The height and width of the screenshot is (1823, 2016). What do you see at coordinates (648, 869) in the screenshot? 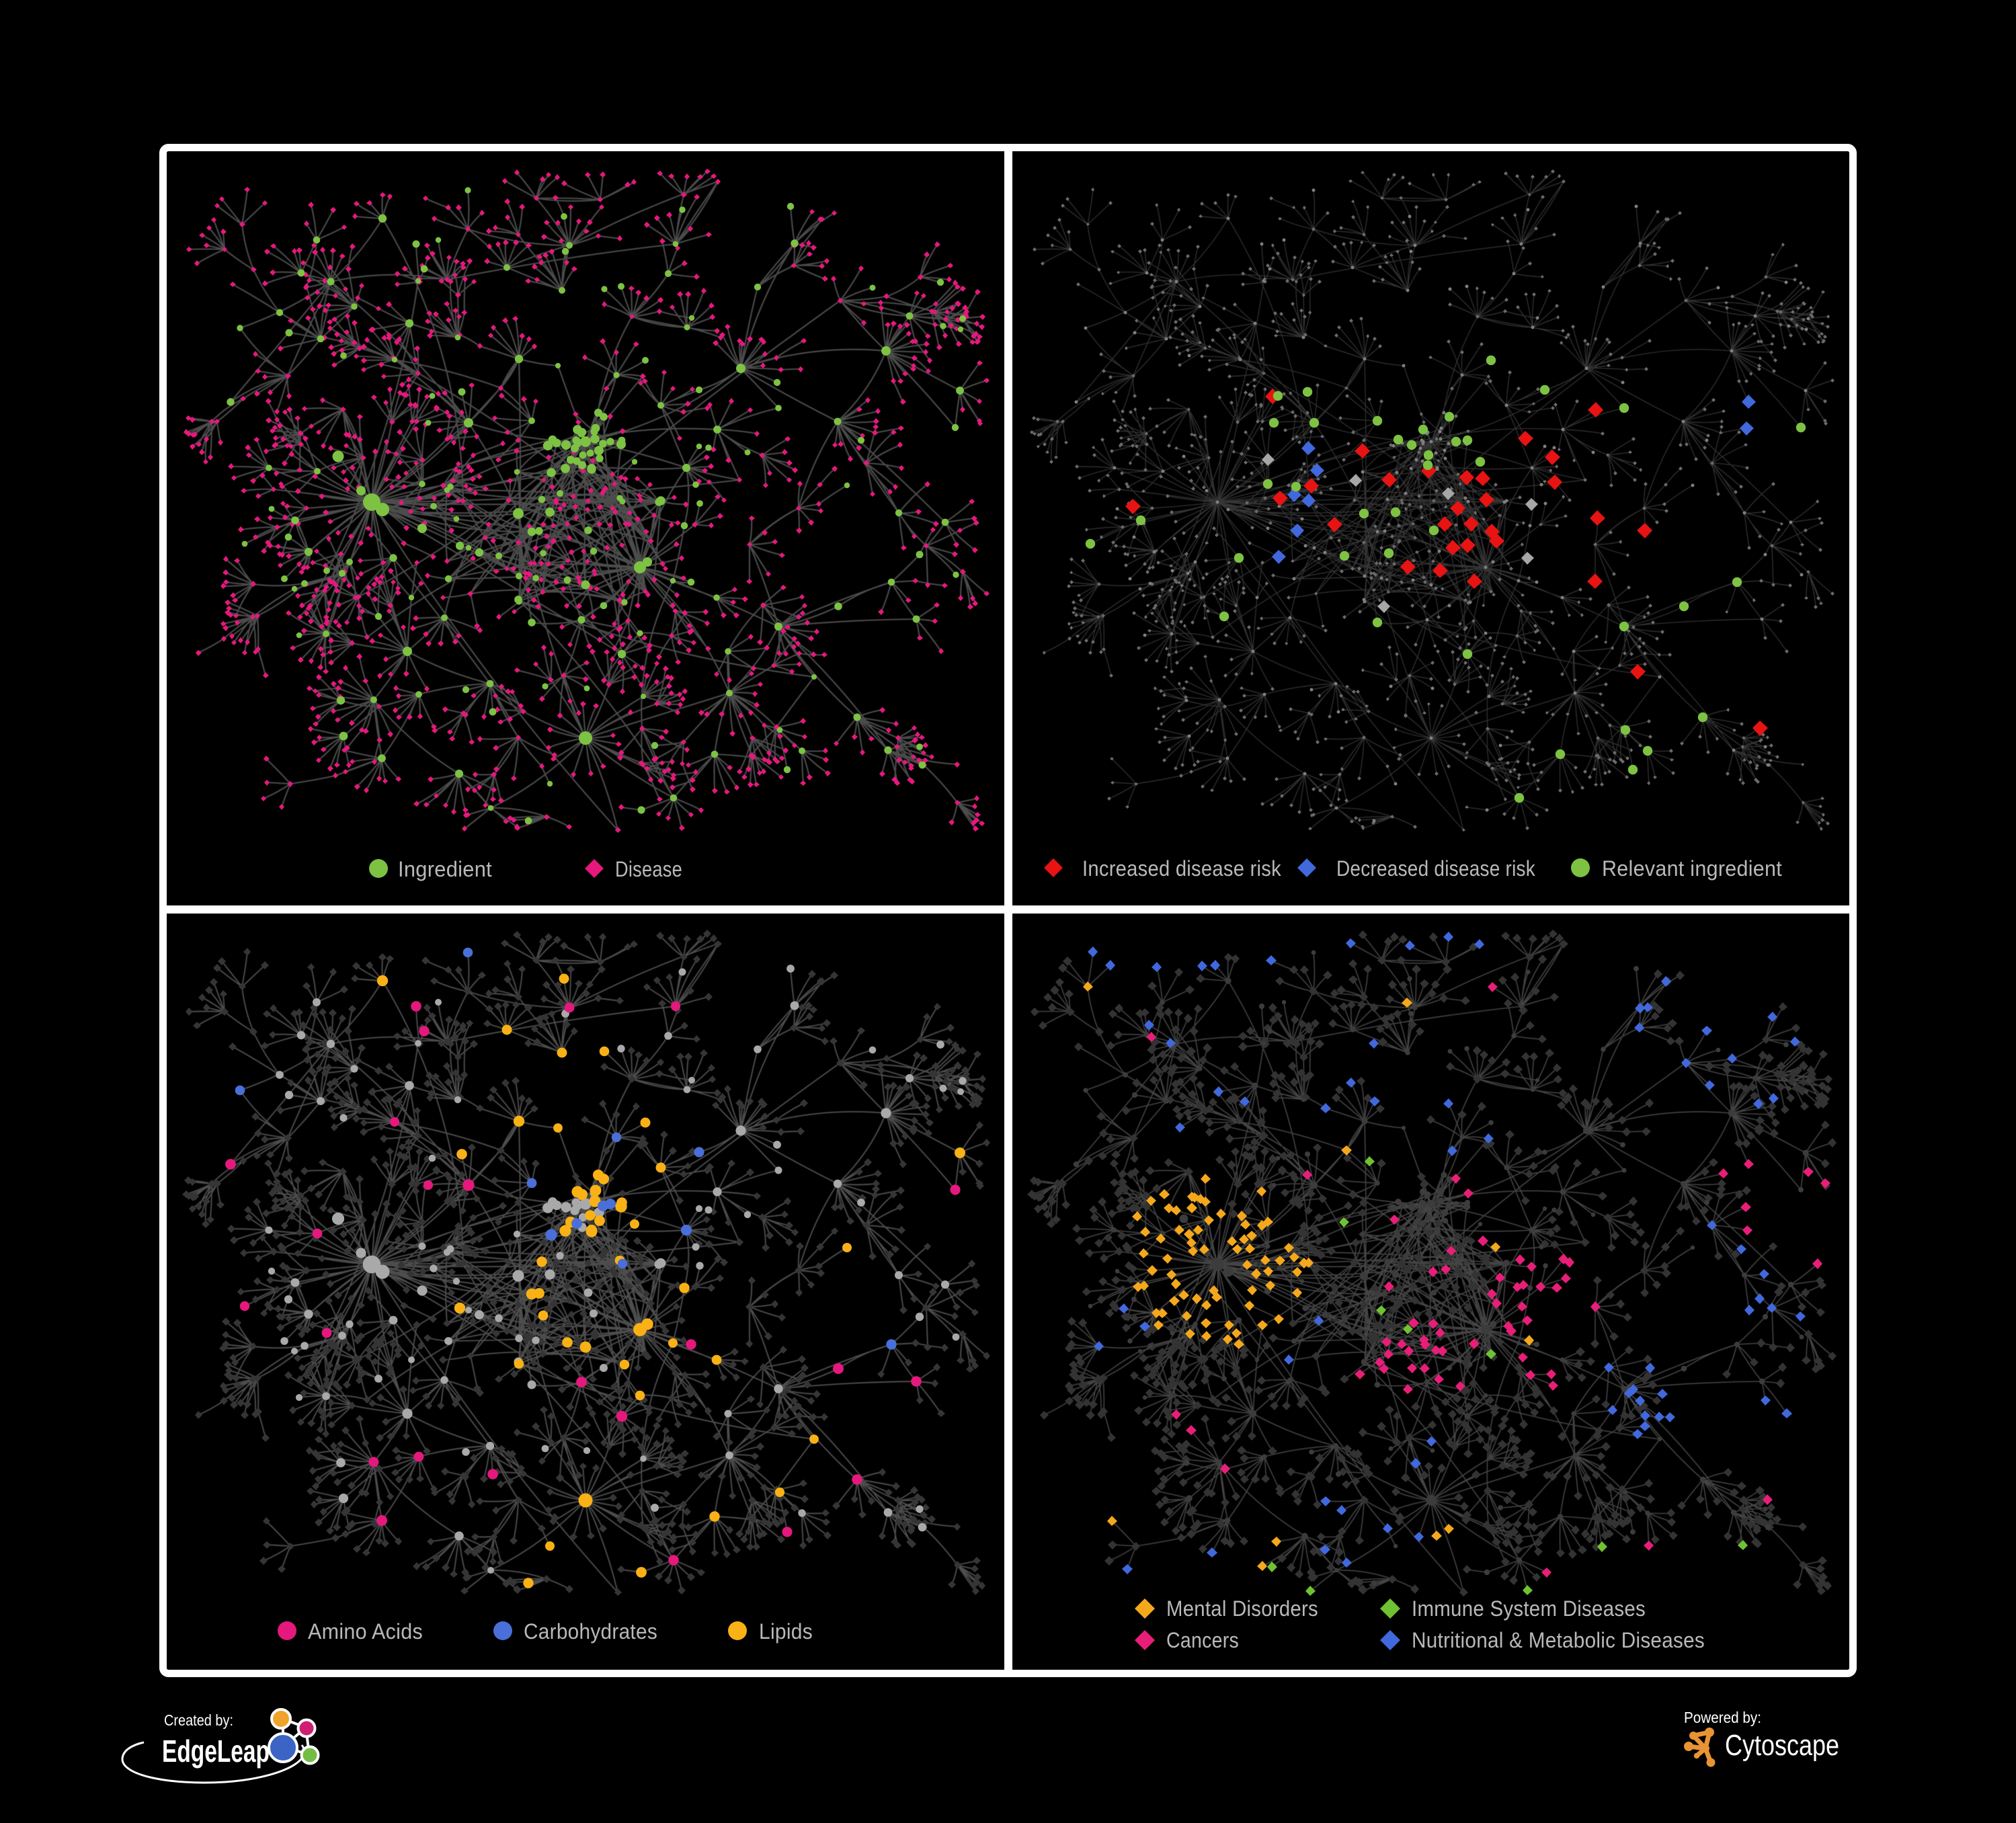
I see `svg-text: Disease` at bounding box center [648, 869].